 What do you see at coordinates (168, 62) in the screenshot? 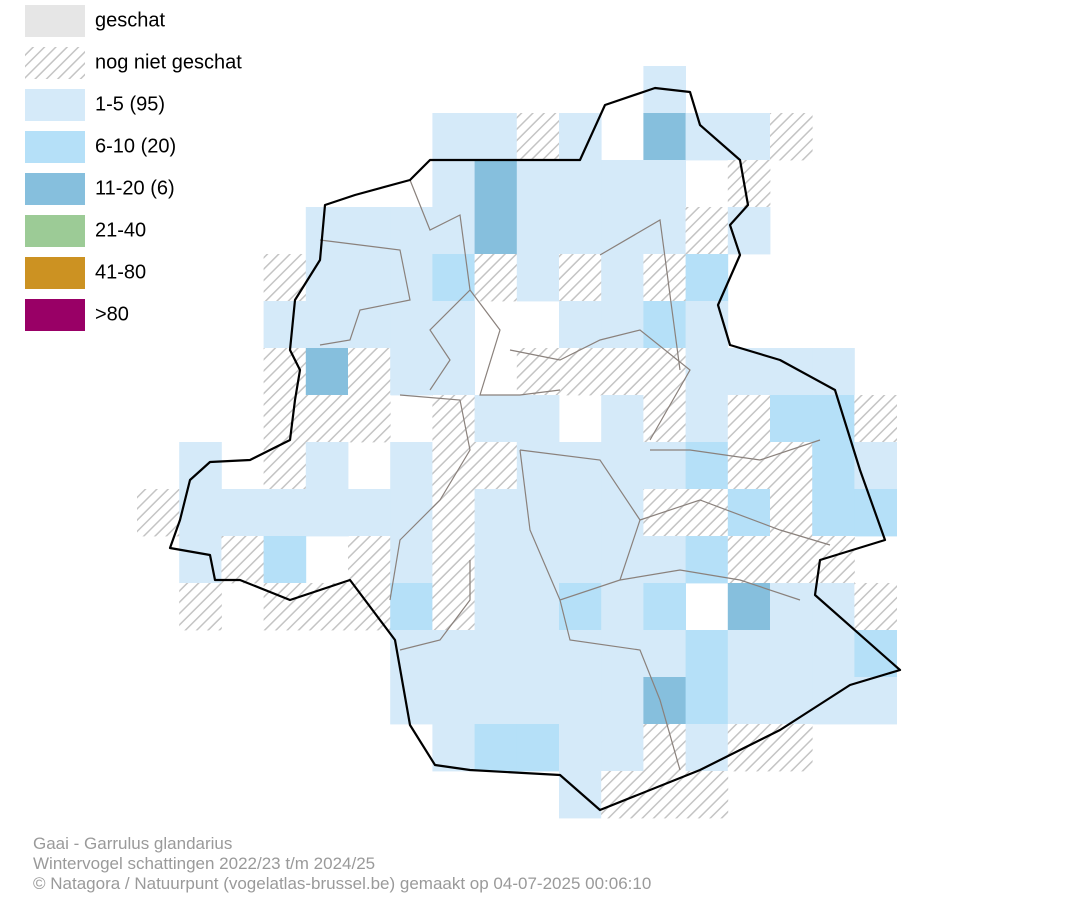
I see `legend-label: nog niet geschat` at bounding box center [168, 62].